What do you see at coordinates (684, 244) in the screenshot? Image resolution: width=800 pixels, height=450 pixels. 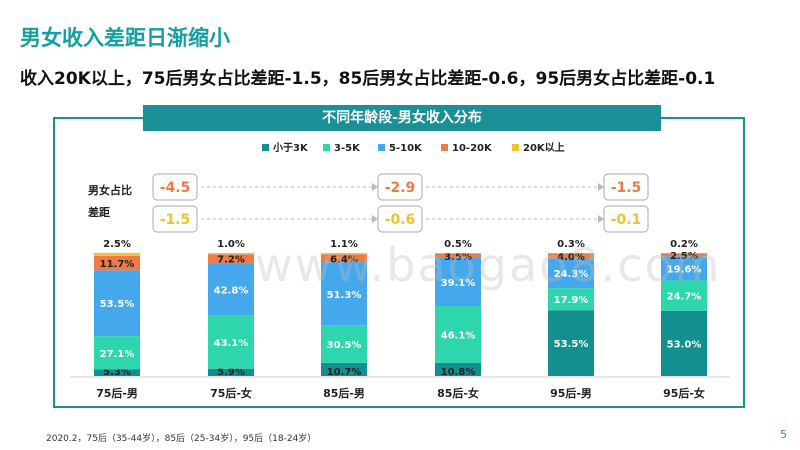 I see `data-label: 0.2%` at bounding box center [684, 244].